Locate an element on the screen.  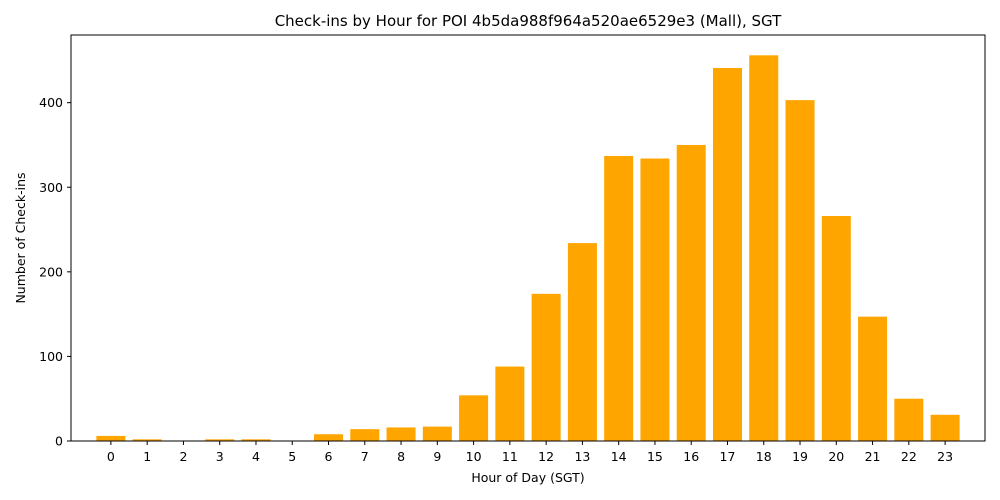
y-tick-label: 0 is located at coordinates (59, 441).